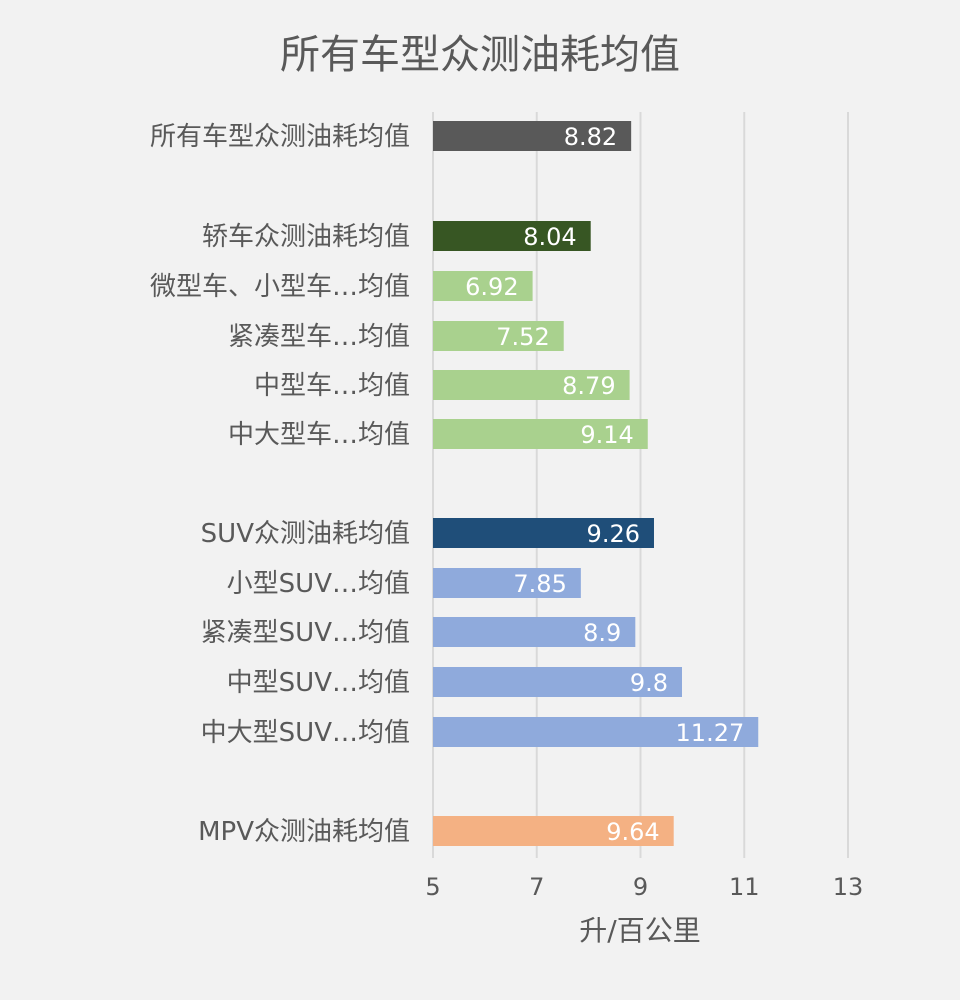 The image size is (960, 1000). Describe the element at coordinates (491, 287) in the screenshot. I see `value-label: 6.92` at that location.